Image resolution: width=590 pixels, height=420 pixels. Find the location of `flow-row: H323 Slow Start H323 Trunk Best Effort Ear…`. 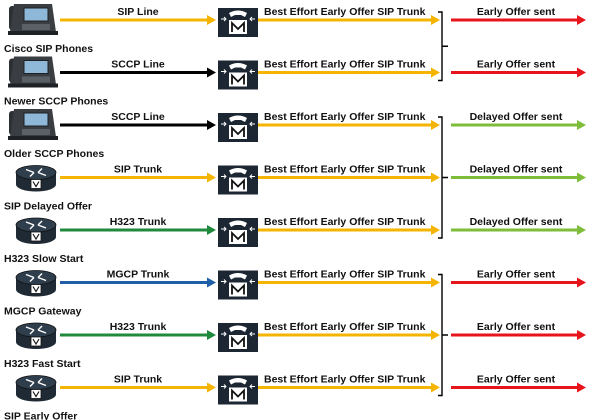

flow-row: H323 Slow Start H323 Trunk Best Effort Ear… is located at coordinates (295, 240).